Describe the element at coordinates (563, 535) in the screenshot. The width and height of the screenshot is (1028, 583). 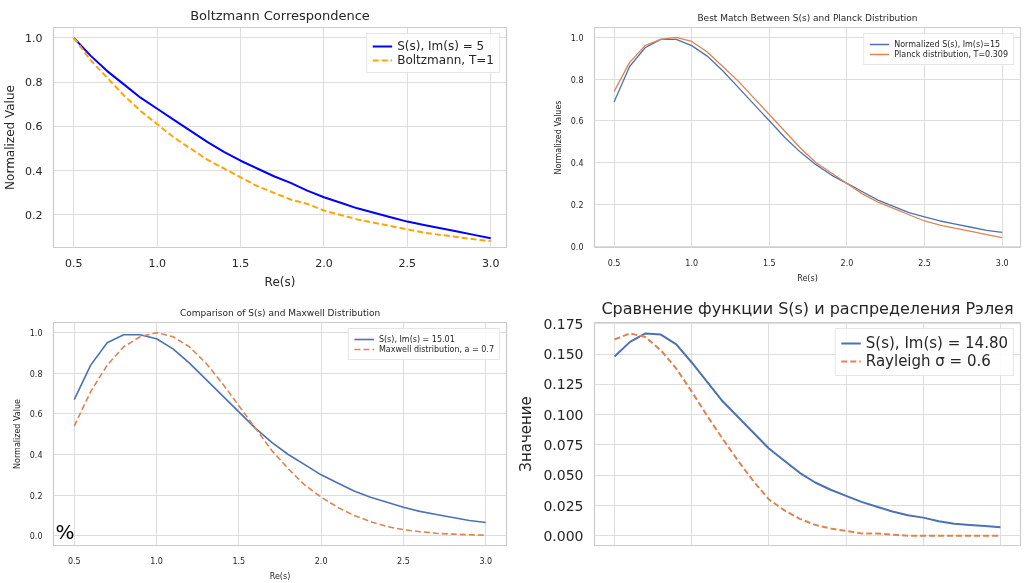
I see `y-tick-label: 0.000` at that location.